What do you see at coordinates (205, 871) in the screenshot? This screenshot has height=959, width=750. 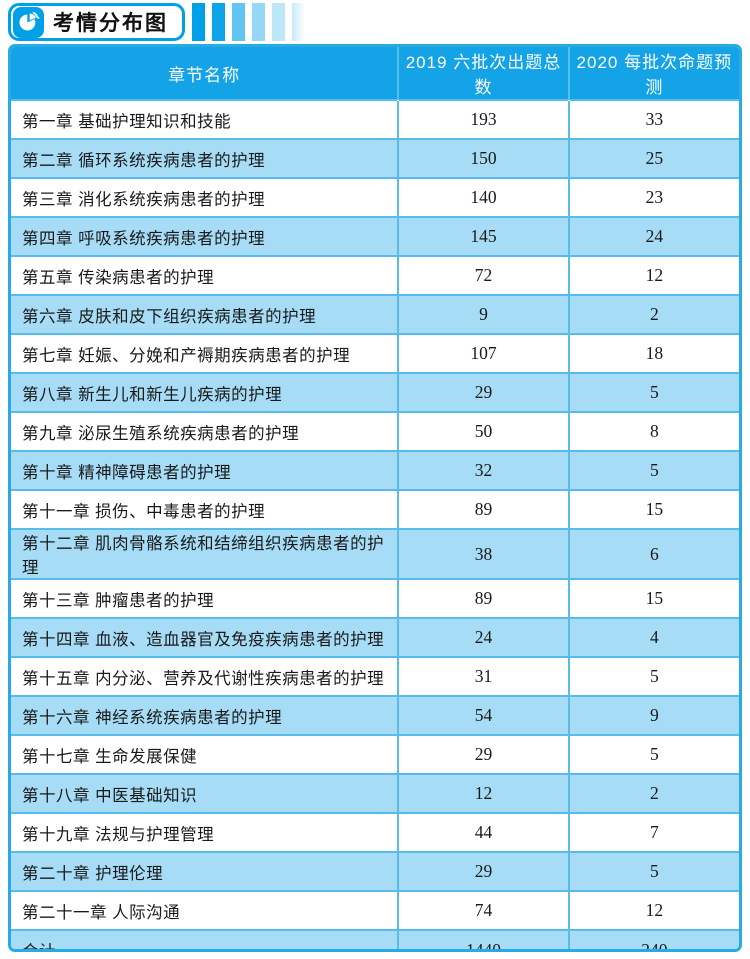 I see `chapter-cell: 第二十章 护理伦理` at bounding box center [205, 871].